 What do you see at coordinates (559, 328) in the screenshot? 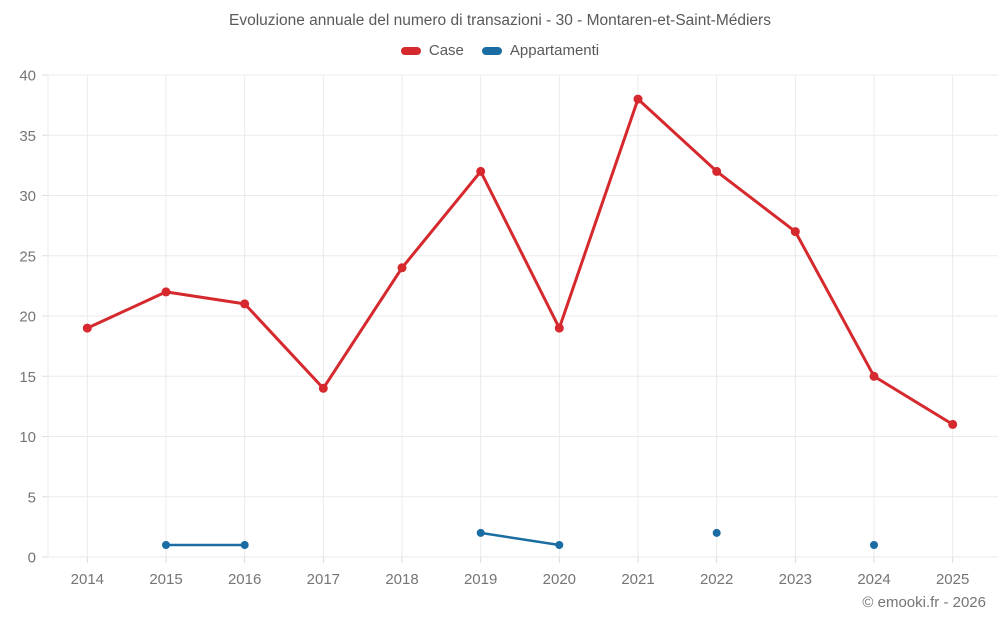
I see `data-point-case-2020` at bounding box center [559, 328].